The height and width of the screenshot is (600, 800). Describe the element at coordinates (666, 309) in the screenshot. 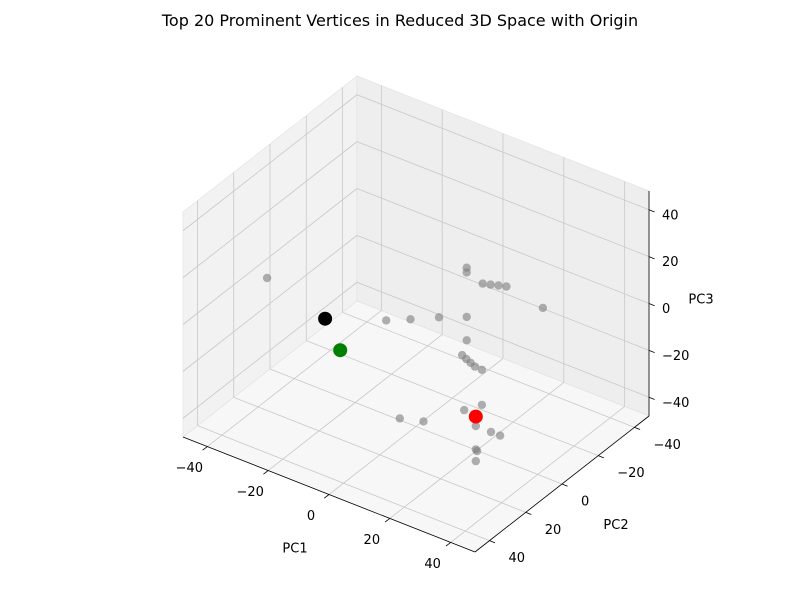

I see `z-tick-label: 0` at that location.